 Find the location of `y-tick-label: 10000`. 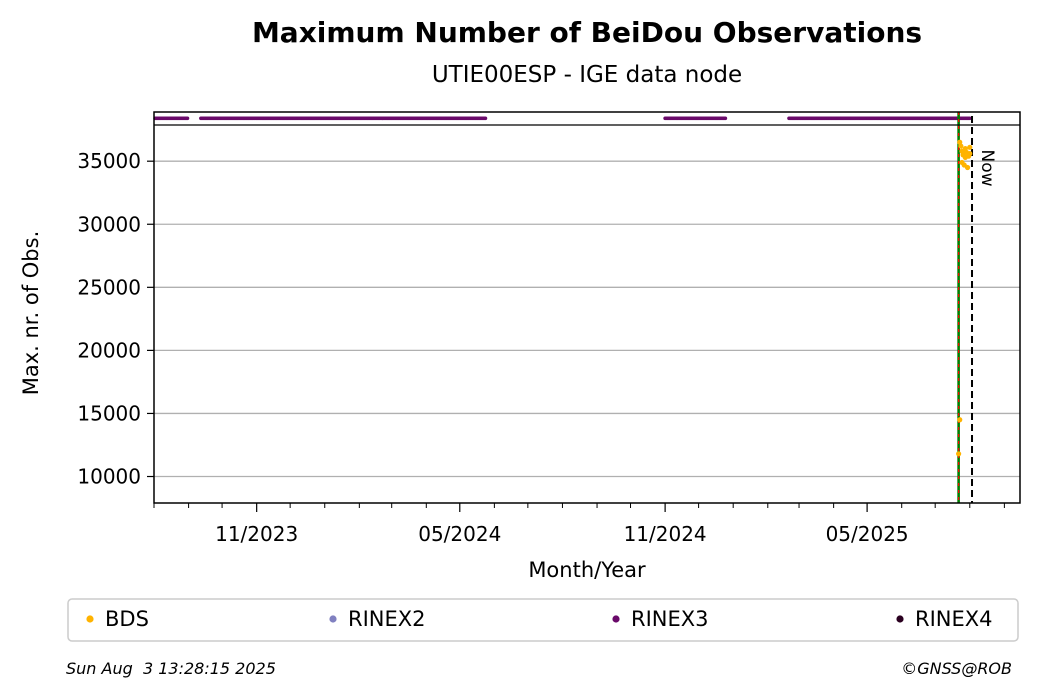

y-tick-label: 10000 is located at coordinates (109, 477).